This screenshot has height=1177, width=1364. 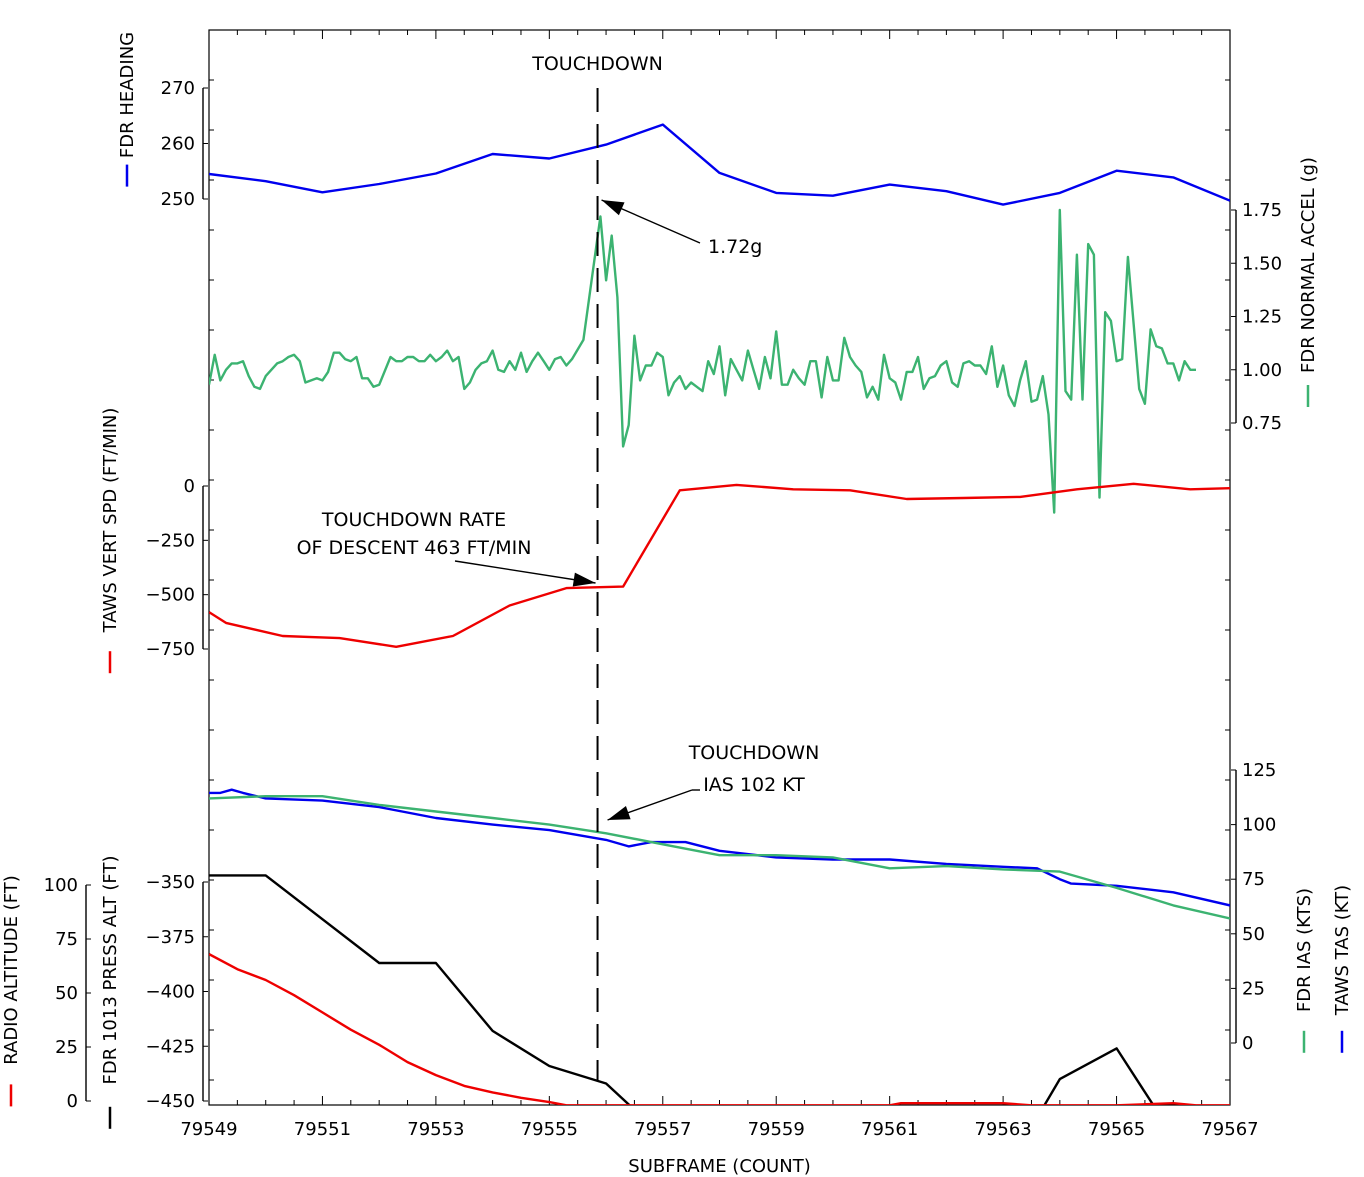 What do you see at coordinates (719, 1166) in the screenshot?
I see `x-axis-title: SUBFRAME (COUNT)` at bounding box center [719, 1166].